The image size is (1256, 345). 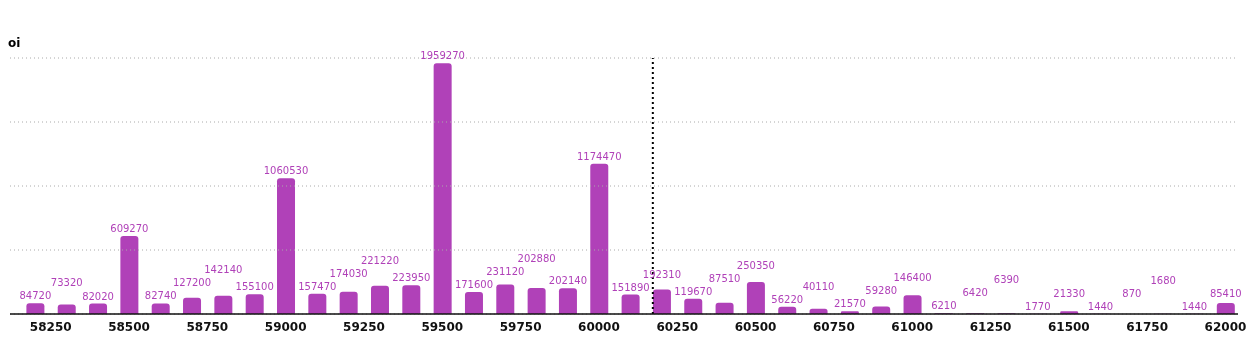 What do you see at coordinates (755, 326) in the screenshot?
I see `x-tick-label: 60500` at bounding box center [755, 326].